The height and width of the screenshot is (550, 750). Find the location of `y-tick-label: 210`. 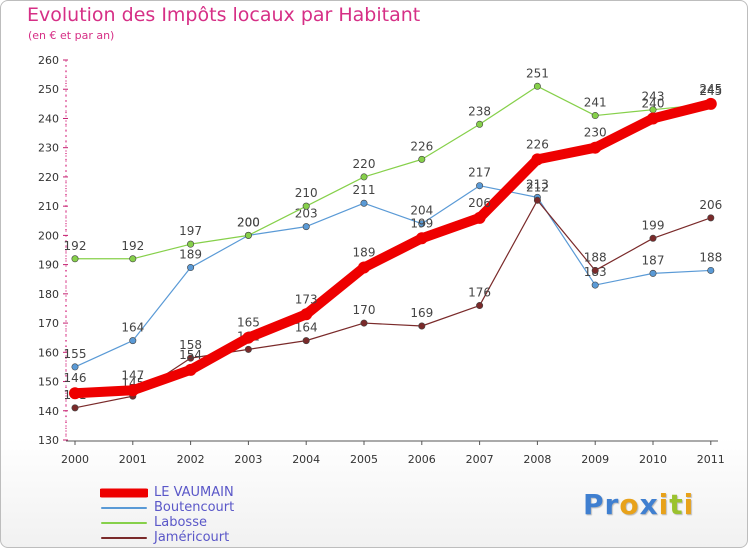

y-tick-label: 210 is located at coordinates (48, 206).